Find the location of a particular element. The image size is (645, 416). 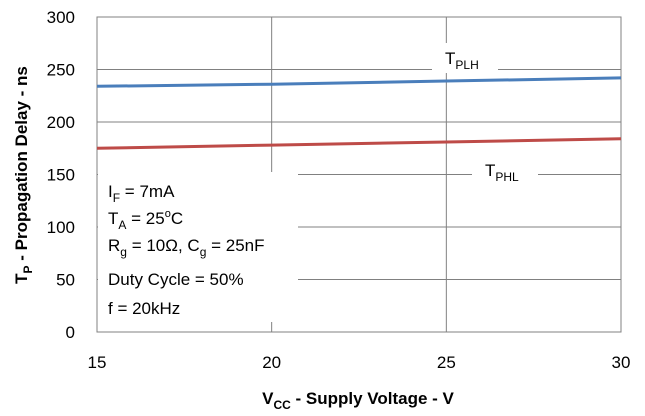

series-label-tplh: TPLH is located at coordinates (462, 60).